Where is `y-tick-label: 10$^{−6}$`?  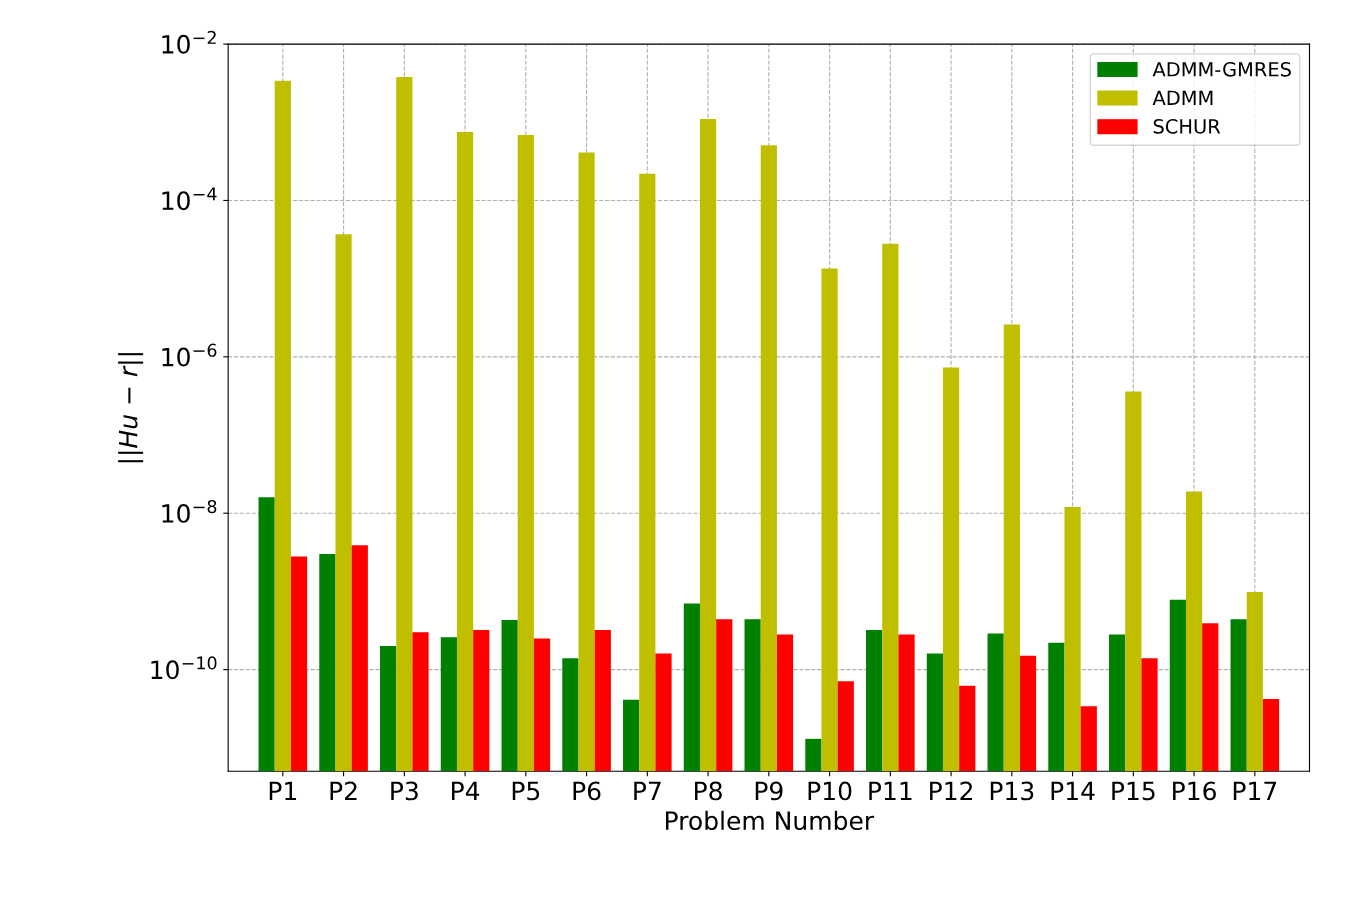 y-tick-label: 10$^{−6}$ is located at coordinates (189, 355).